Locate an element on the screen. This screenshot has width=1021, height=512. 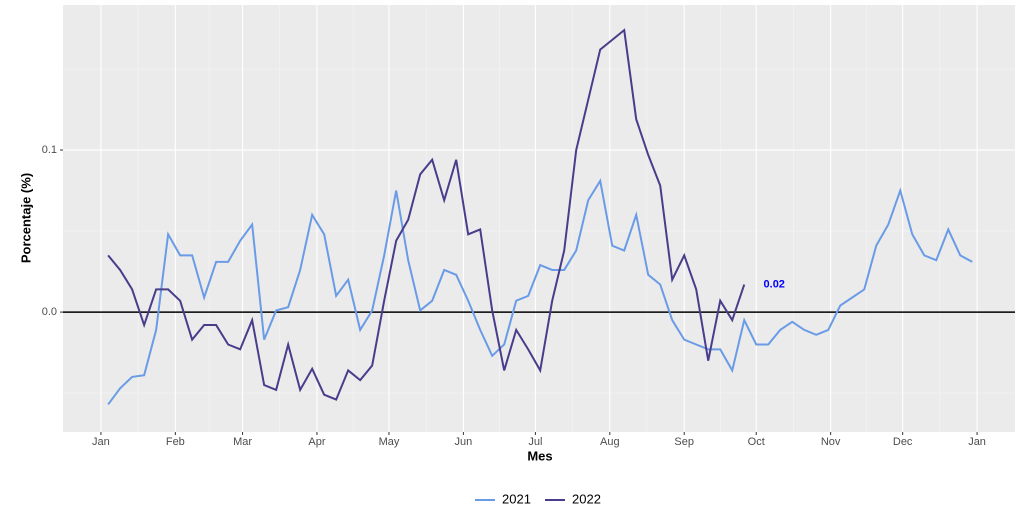
x-tick-label: Aug is located at coordinates (610, 442).